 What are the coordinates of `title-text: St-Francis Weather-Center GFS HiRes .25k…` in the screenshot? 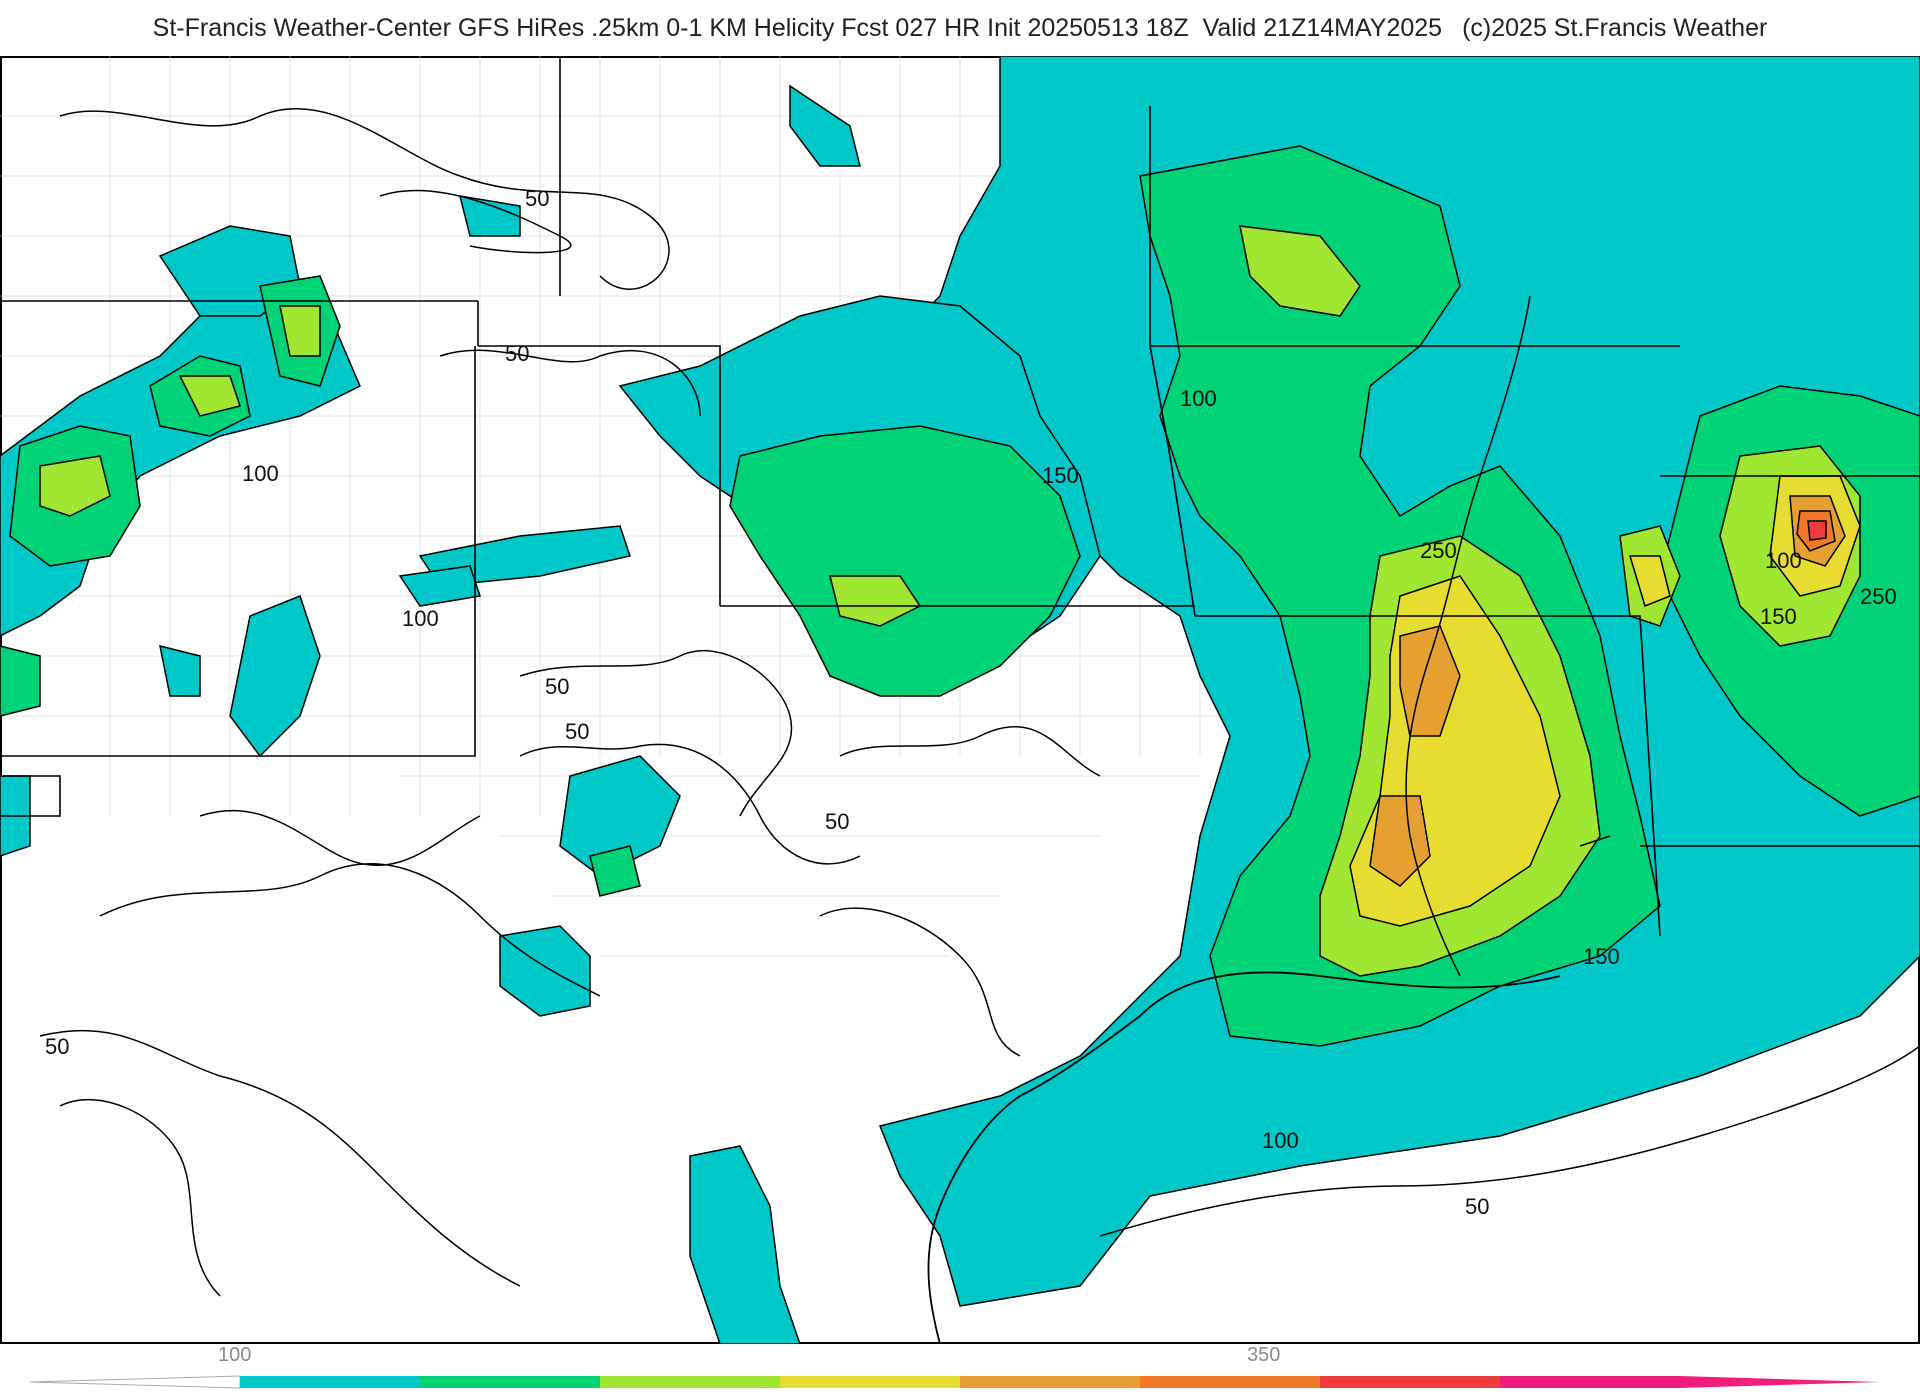 It's located at (797, 28).